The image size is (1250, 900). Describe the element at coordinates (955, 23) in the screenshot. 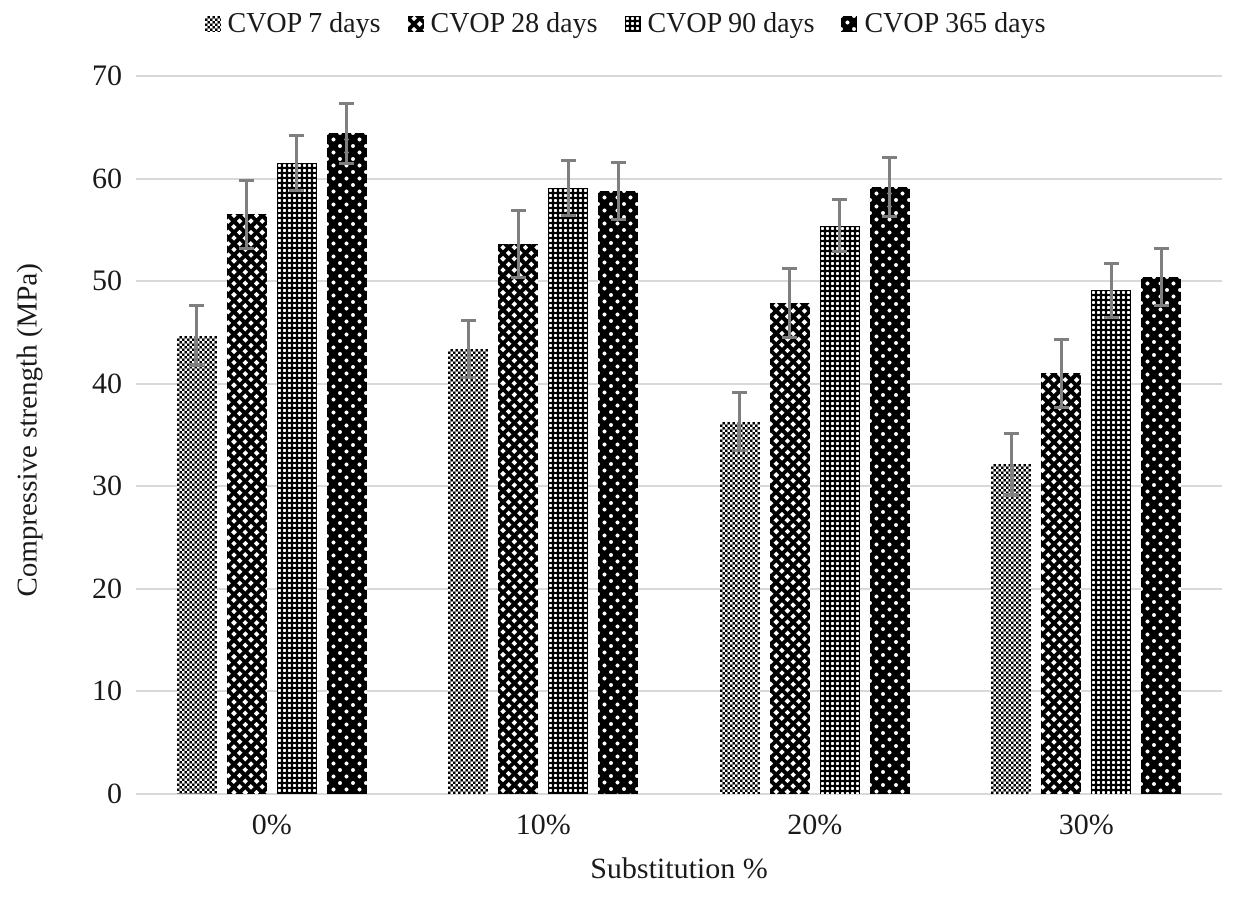

I see `legend-label: CVOP 365 days` at that location.